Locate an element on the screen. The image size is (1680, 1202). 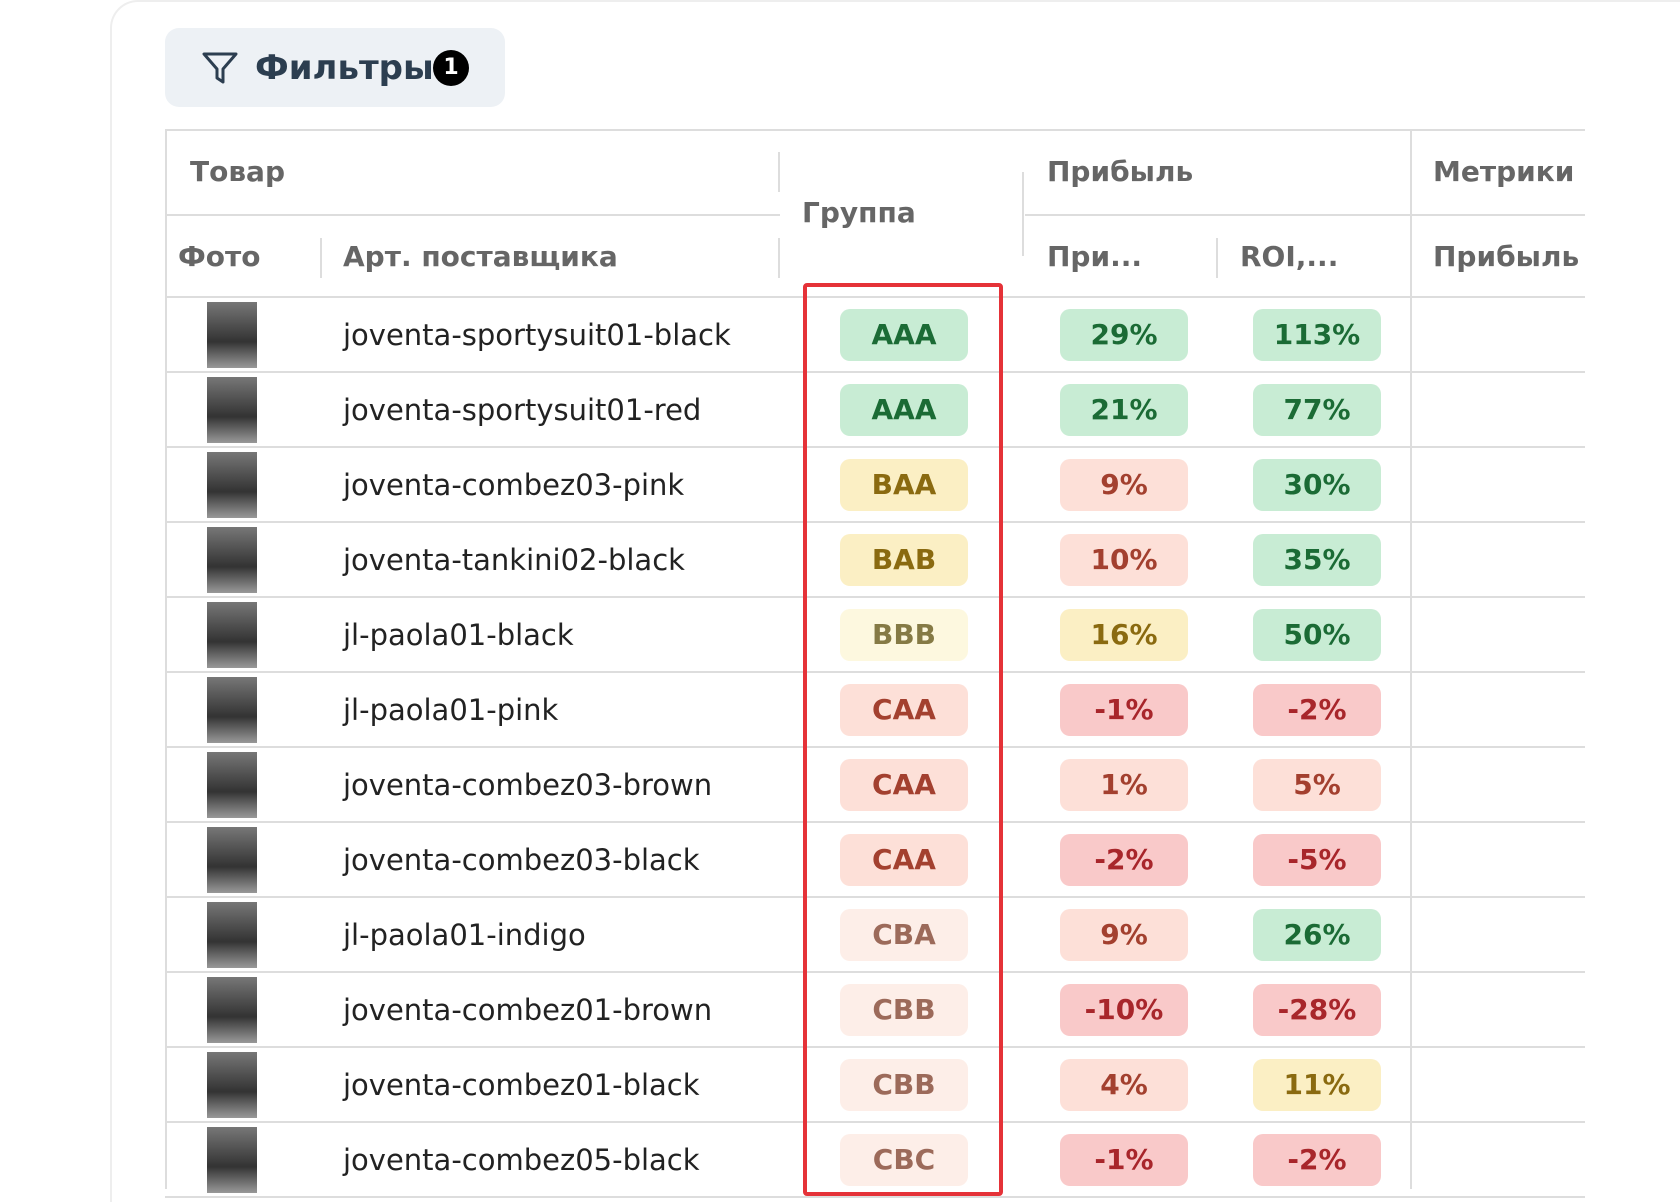
profit-pill: 4% is located at coordinates (1124, 1085).